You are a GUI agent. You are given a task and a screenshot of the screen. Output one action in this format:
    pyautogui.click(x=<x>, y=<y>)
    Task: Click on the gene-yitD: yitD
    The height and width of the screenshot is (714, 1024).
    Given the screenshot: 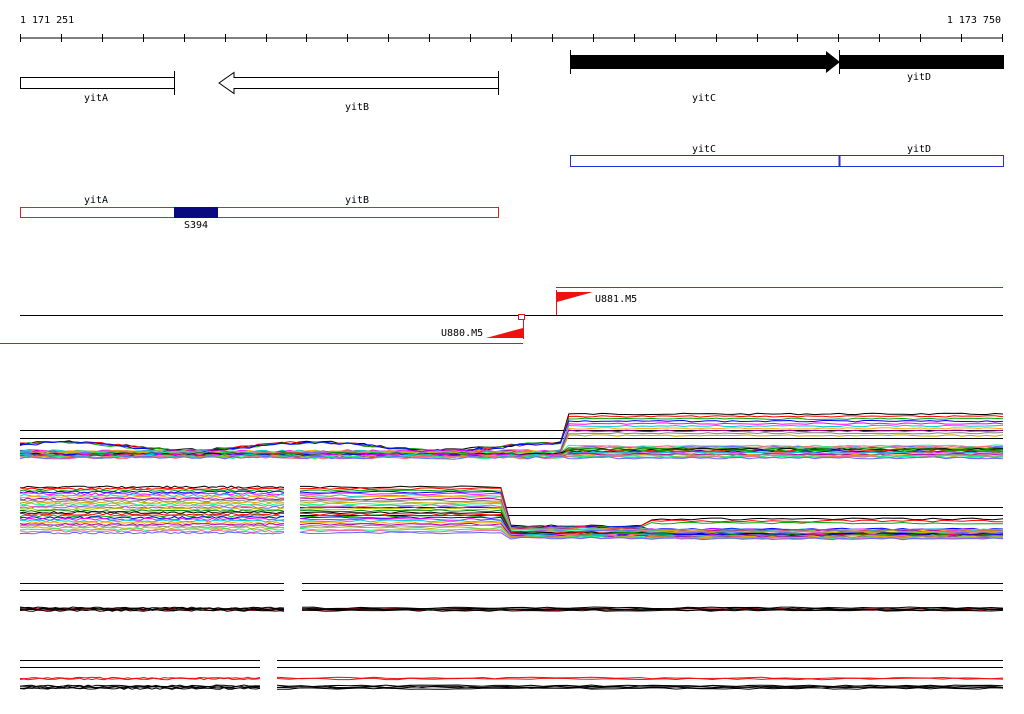 What is the action you would take?
    pyautogui.click(x=922, y=66)
    